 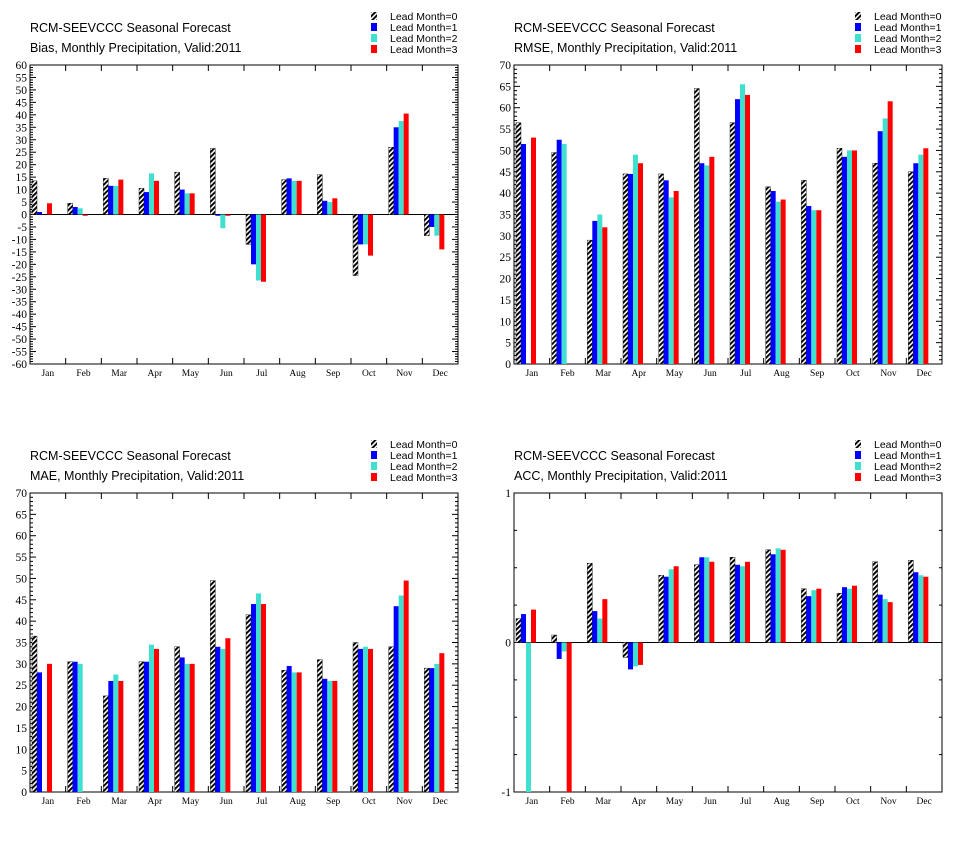 What do you see at coordinates (248, 229) in the screenshot?
I see `bar-jul-lead0` at bounding box center [248, 229].